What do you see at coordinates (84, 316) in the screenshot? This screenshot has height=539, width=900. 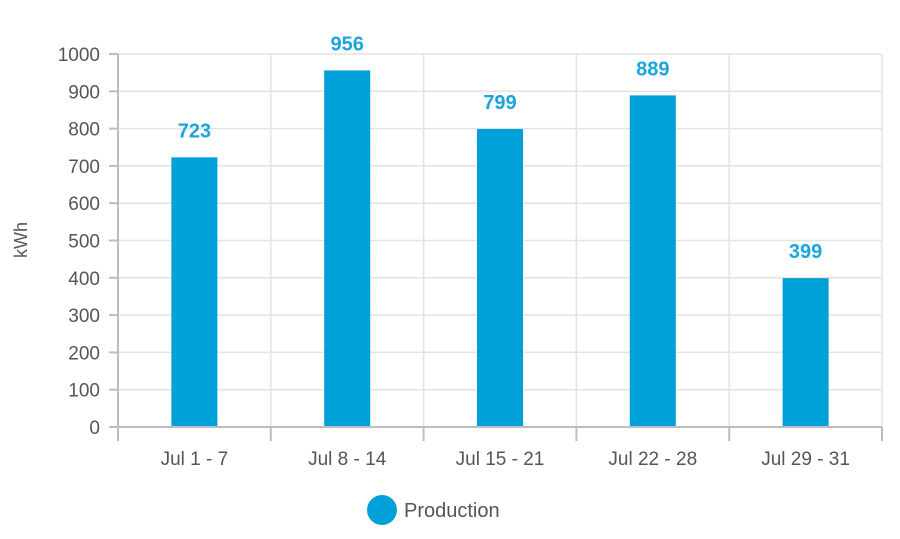 I see `y-tick-label: 300` at bounding box center [84, 316].